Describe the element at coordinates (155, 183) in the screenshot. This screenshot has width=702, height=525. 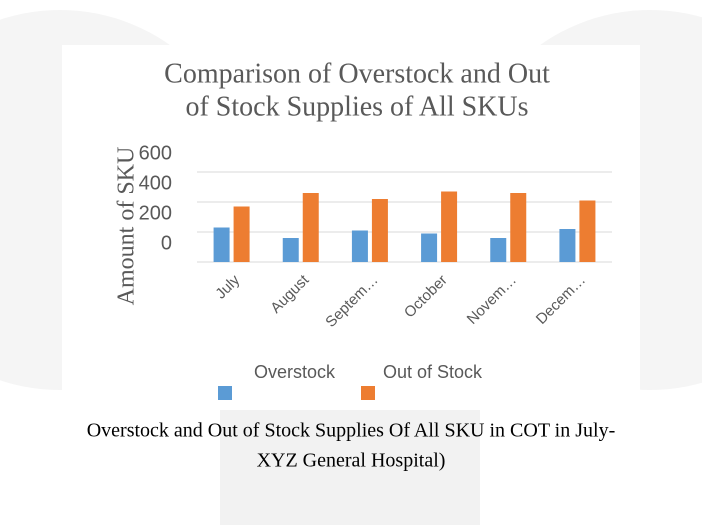
I see `y-tick-label: 400` at that location.